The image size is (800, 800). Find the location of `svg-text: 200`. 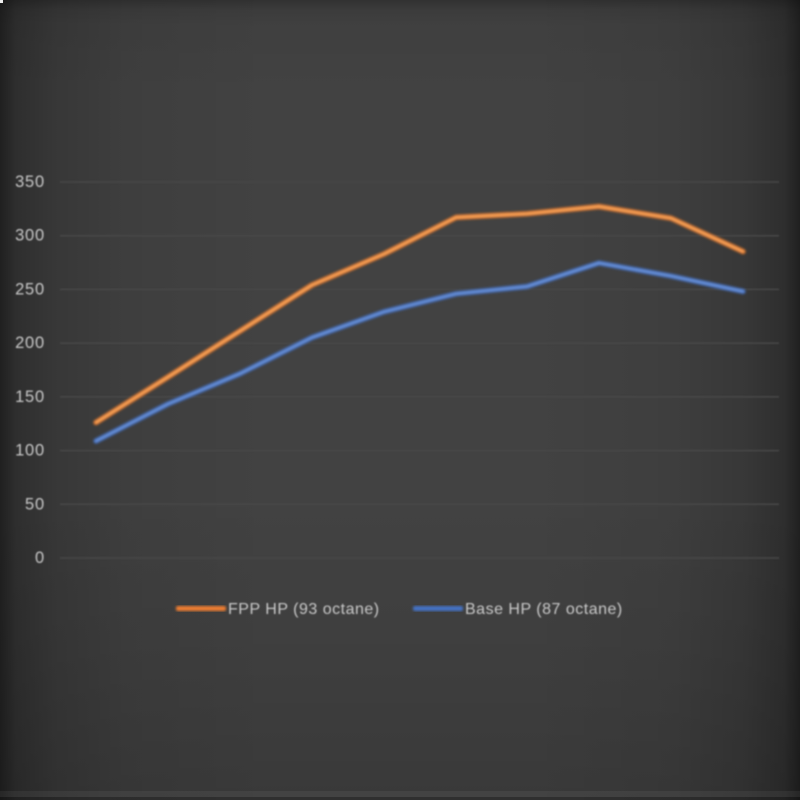

svg-text: 200 is located at coordinates (30, 343).